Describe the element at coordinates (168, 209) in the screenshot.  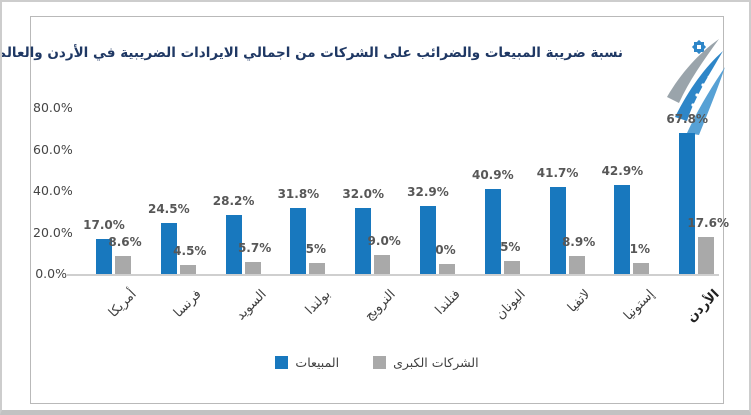
I see `sales-value-label: 24.5%` at that location.